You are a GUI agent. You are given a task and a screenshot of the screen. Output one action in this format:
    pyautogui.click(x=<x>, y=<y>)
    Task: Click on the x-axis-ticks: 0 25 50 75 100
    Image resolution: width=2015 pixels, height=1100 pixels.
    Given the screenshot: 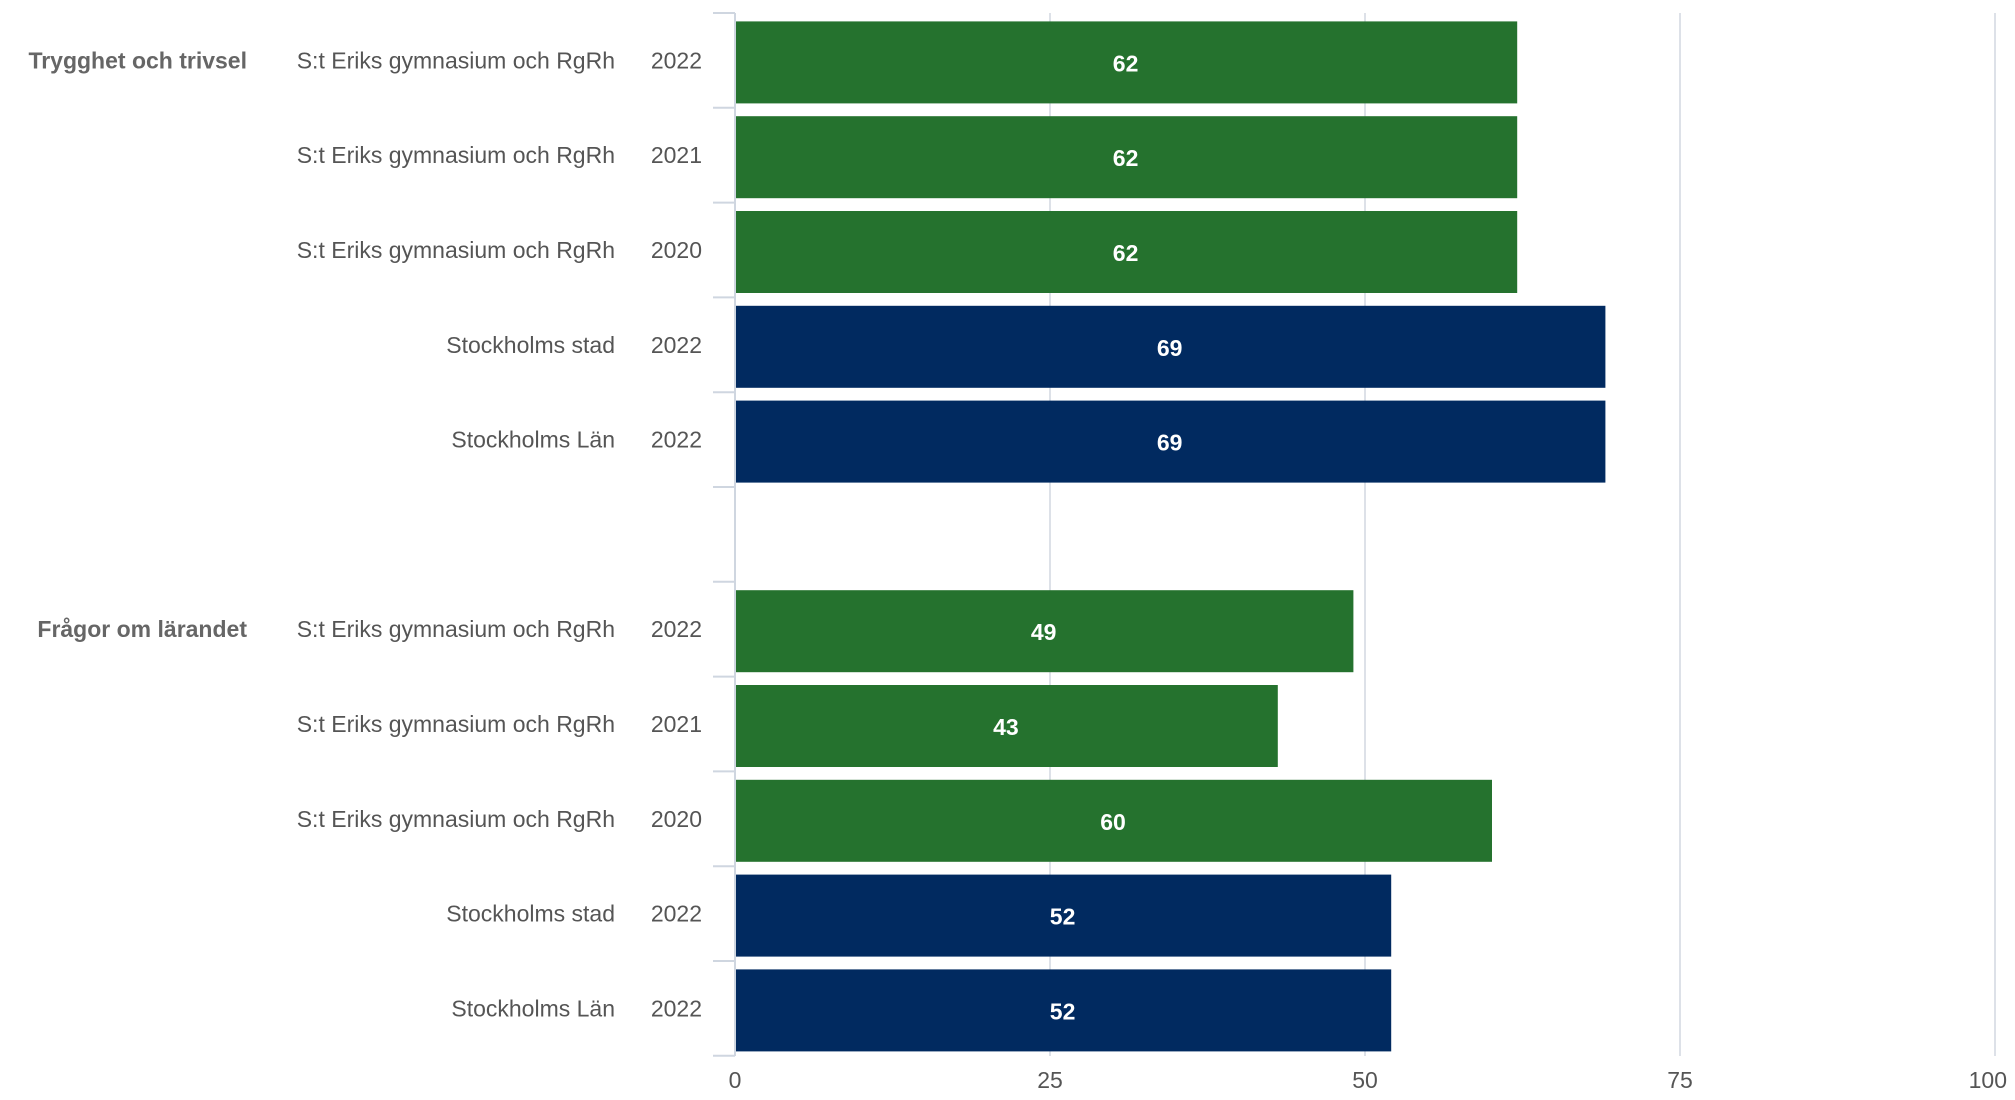 What is the action you would take?
    pyautogui.click(x=1368, y=1080)
    